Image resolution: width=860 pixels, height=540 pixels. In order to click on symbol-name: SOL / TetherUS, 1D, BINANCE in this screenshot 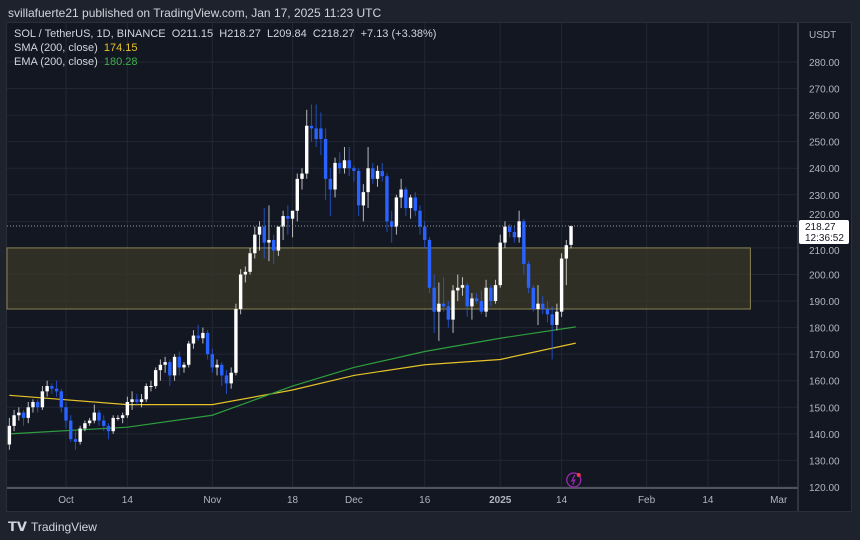, I will do `click(90, 34)`.